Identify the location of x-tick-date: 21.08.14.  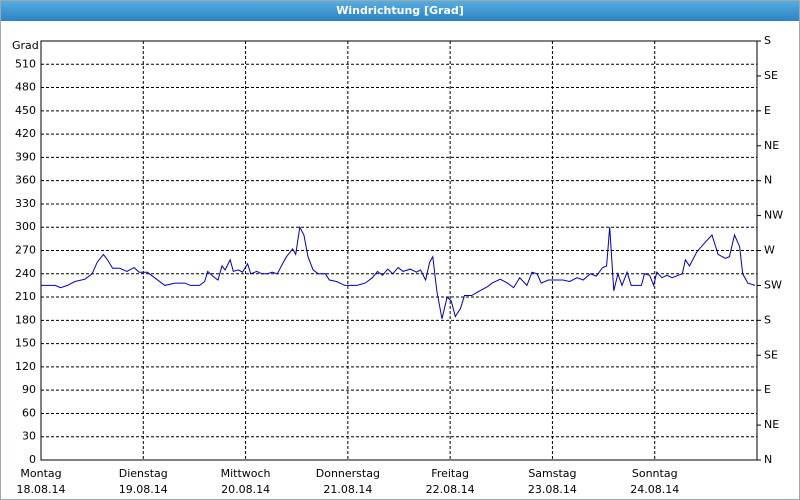
(347, 489).